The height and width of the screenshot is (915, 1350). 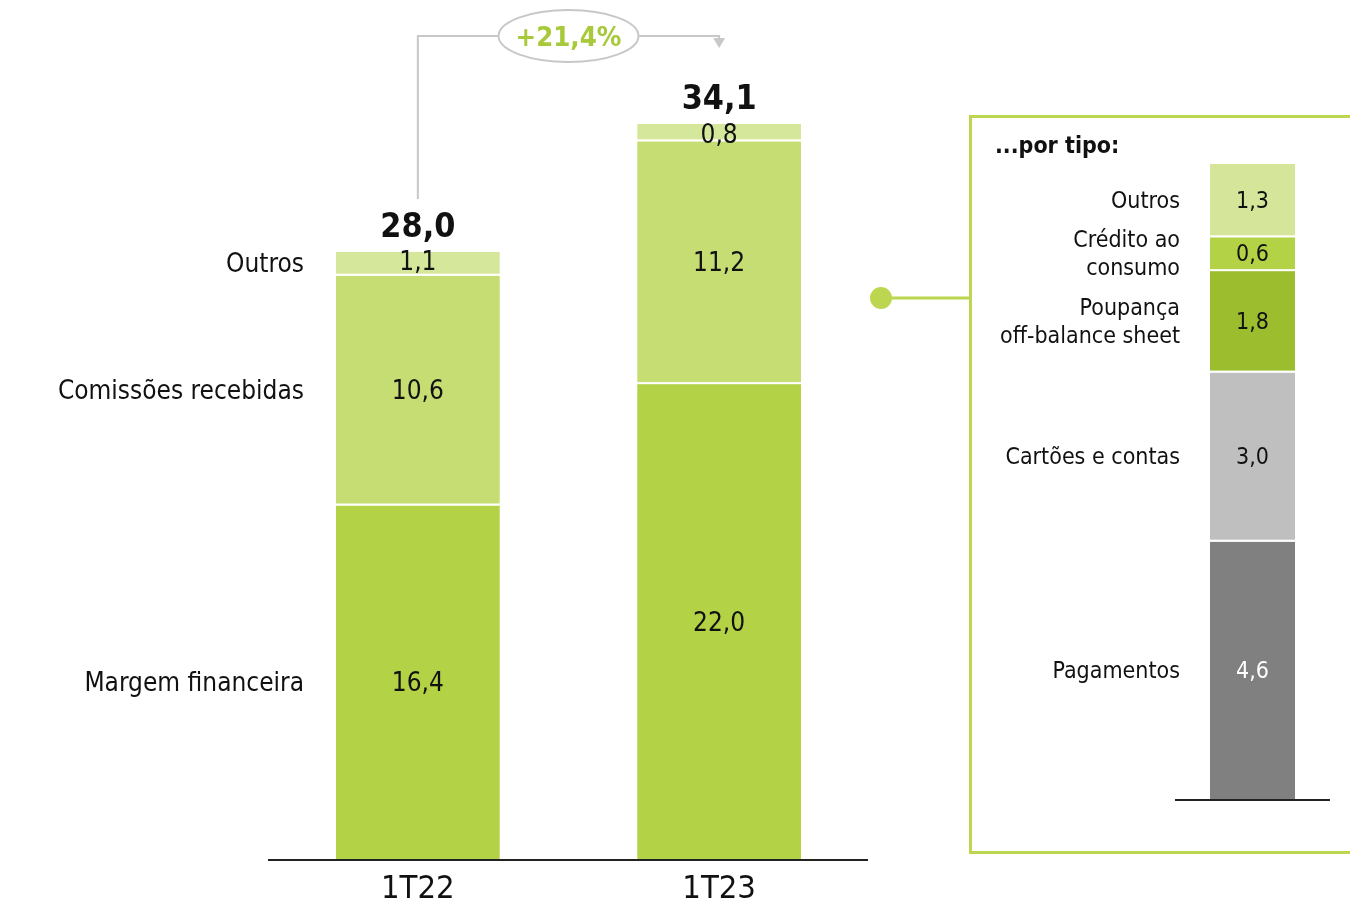 I want to click on series-label: Poupança off-balance sheet, so click(x=1090, y=321).